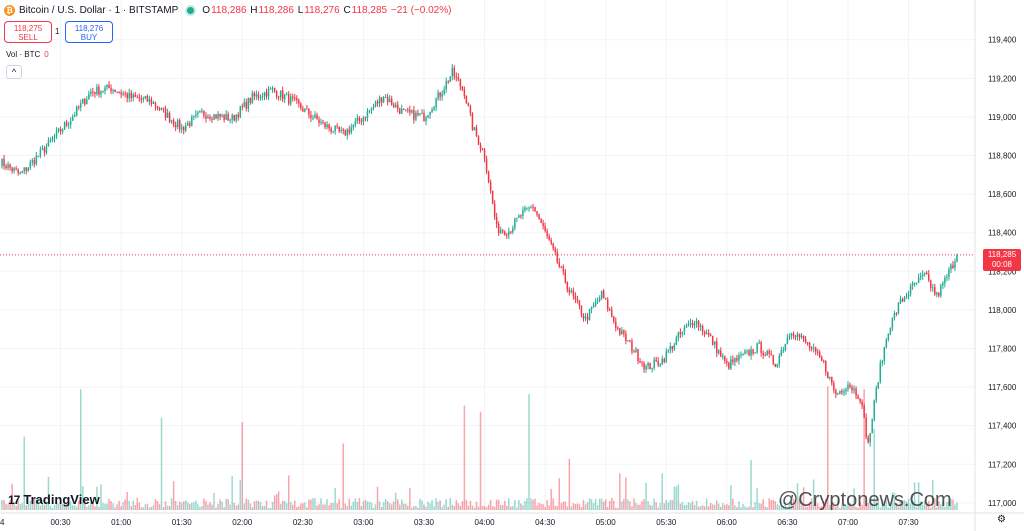 The height and width of the screenshot is (531, 1024). What do you see at coordinates (182, 522) in the screenshot?
I see `x-tick-label: 01:30` at bounding box center [182, 522].